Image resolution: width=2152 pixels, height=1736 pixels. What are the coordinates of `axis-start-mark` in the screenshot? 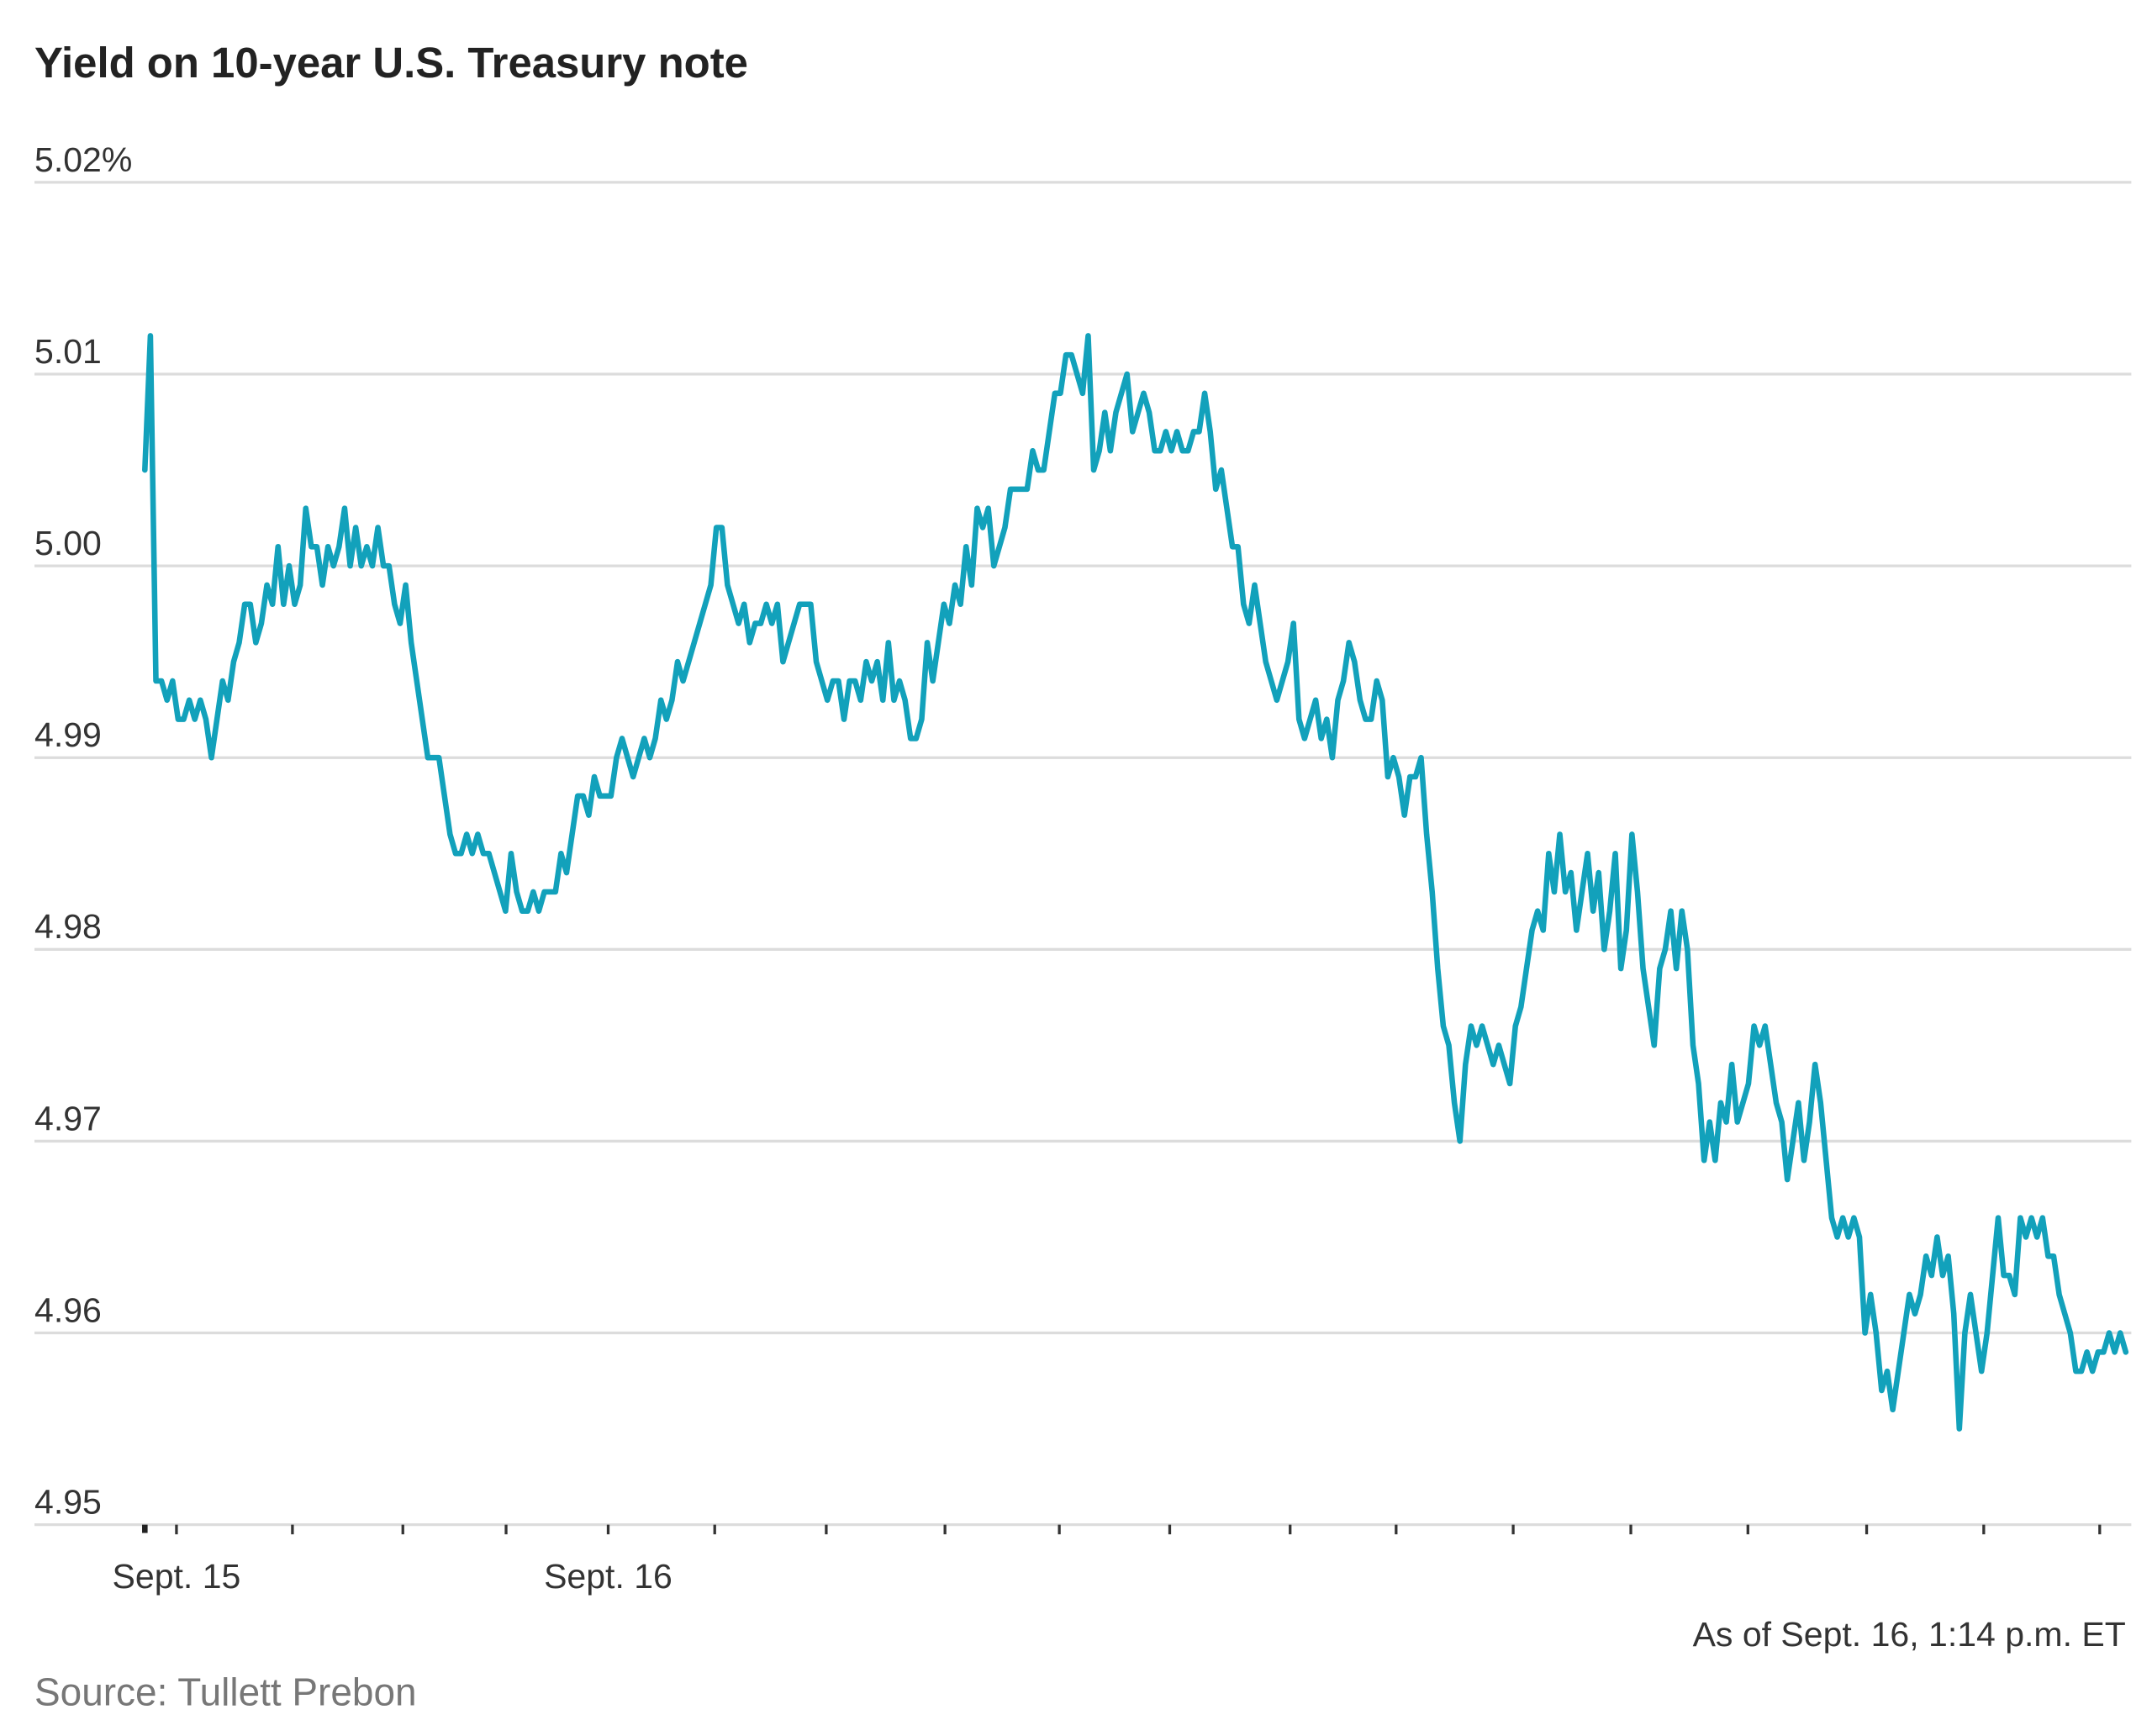 It's located at (145, 1528).